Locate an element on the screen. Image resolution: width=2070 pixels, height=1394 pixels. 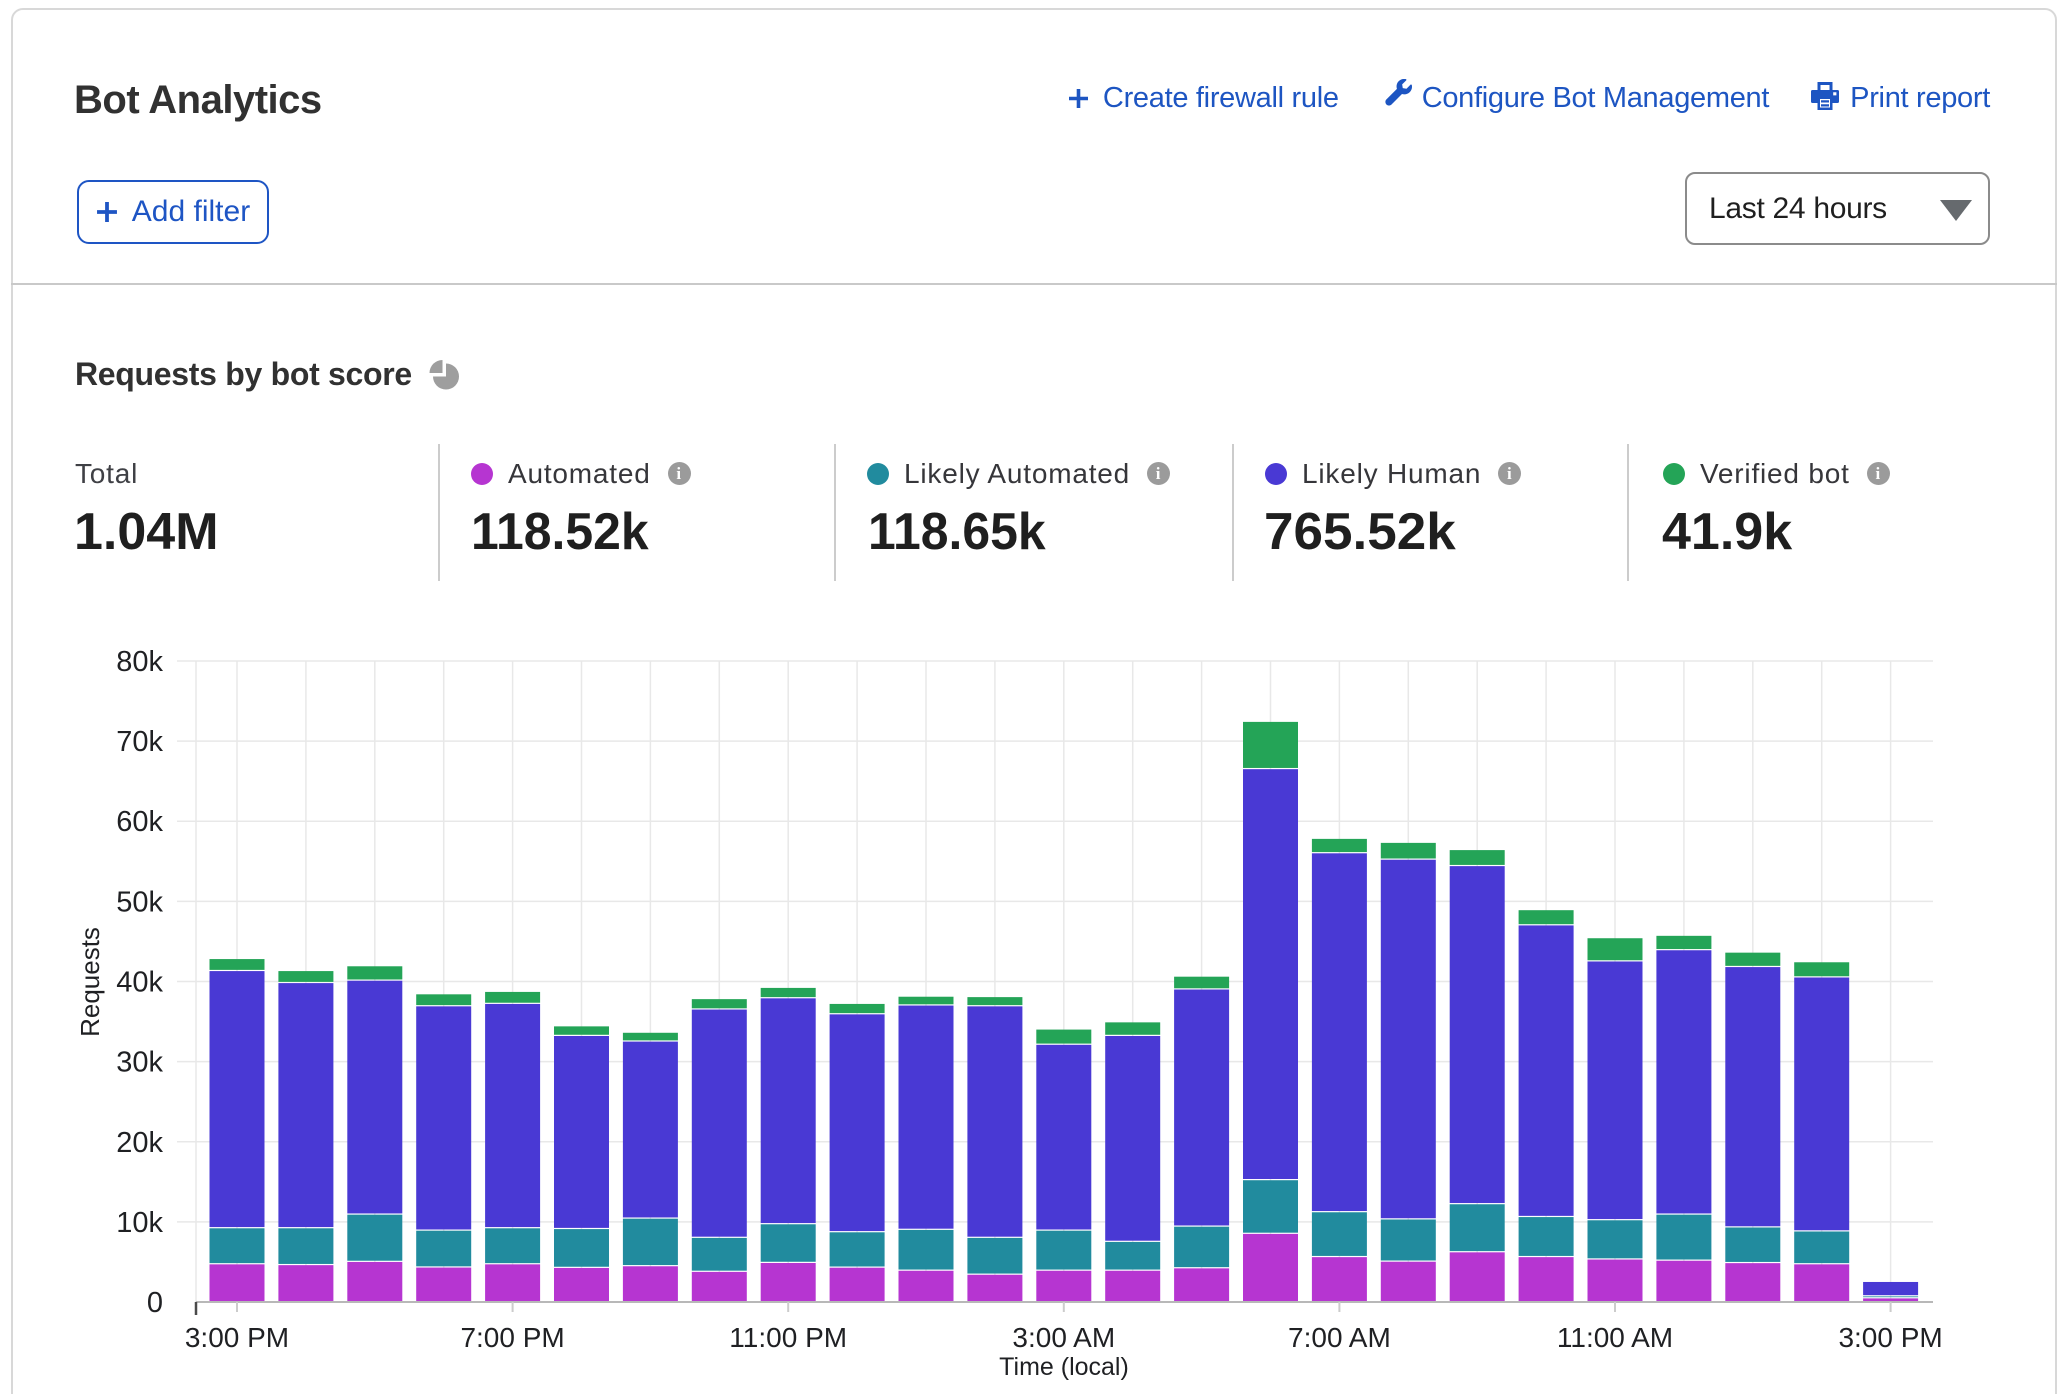
svg-text: 50k is located at coordinates (139, 902).